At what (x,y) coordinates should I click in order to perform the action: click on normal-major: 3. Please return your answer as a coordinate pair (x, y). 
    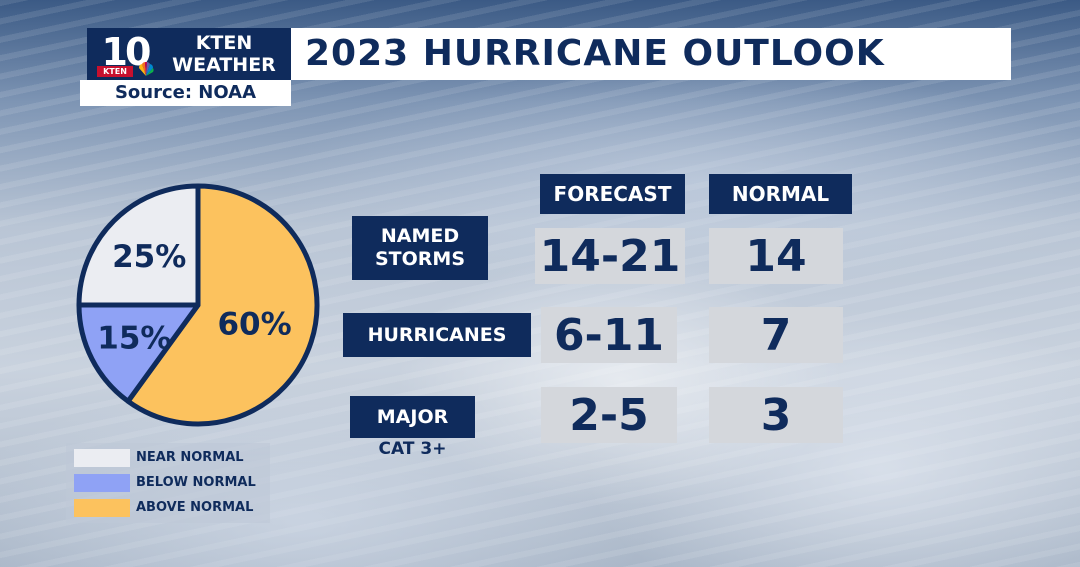
    Looking at the image, I should click on (776, 415).